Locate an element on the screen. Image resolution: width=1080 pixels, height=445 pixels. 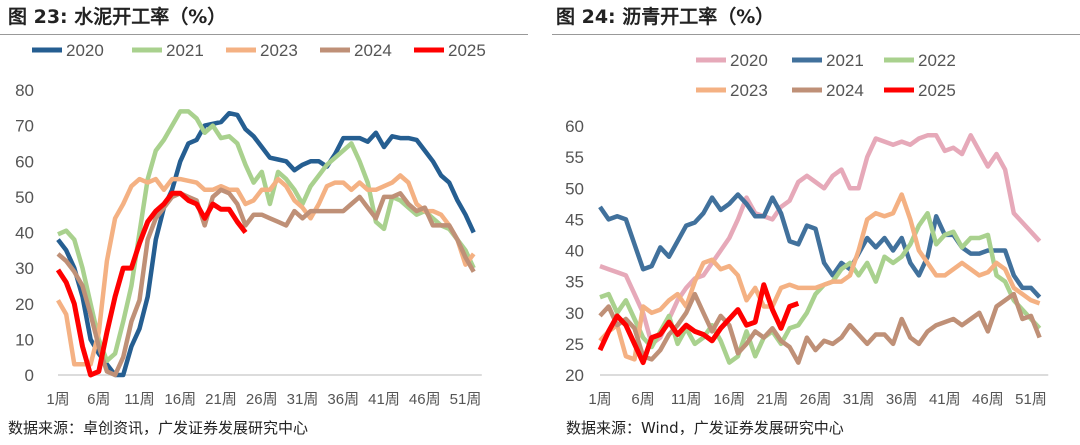
y-tick-label: 25 is located at coordinates (574, 344).